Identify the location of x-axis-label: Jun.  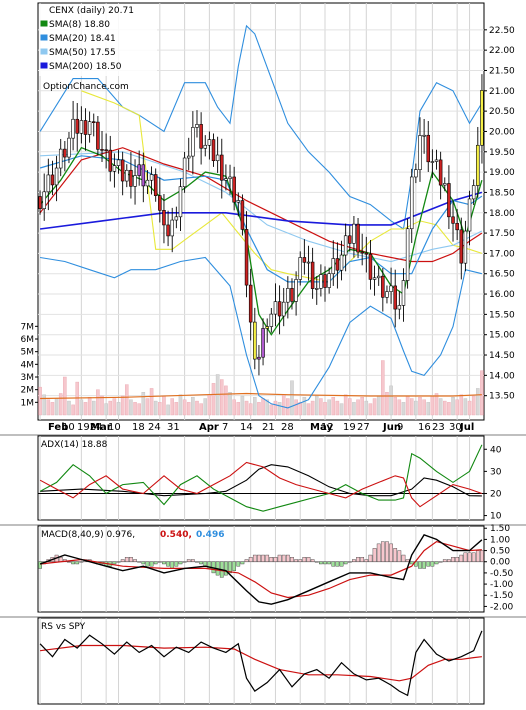
(391, 427).